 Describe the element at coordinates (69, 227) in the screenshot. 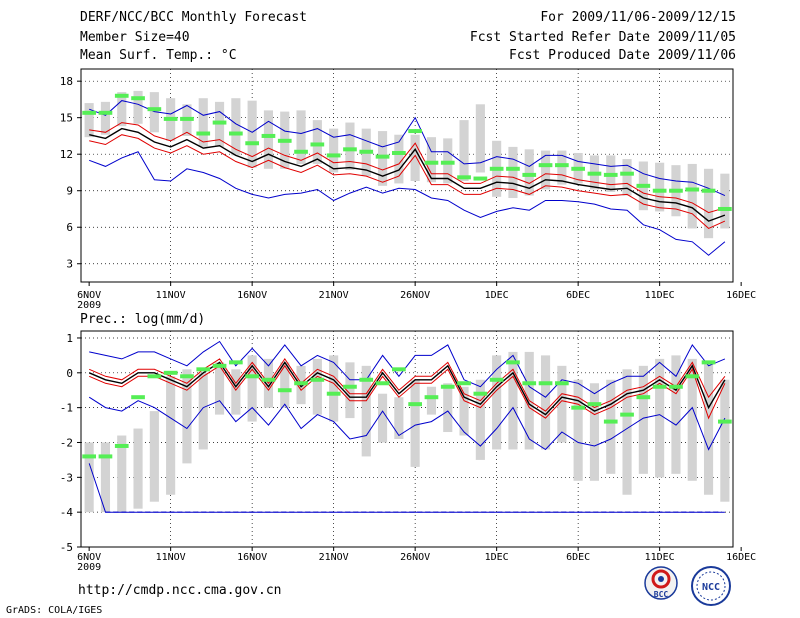

I see `y-tick-label: 6` at that location.